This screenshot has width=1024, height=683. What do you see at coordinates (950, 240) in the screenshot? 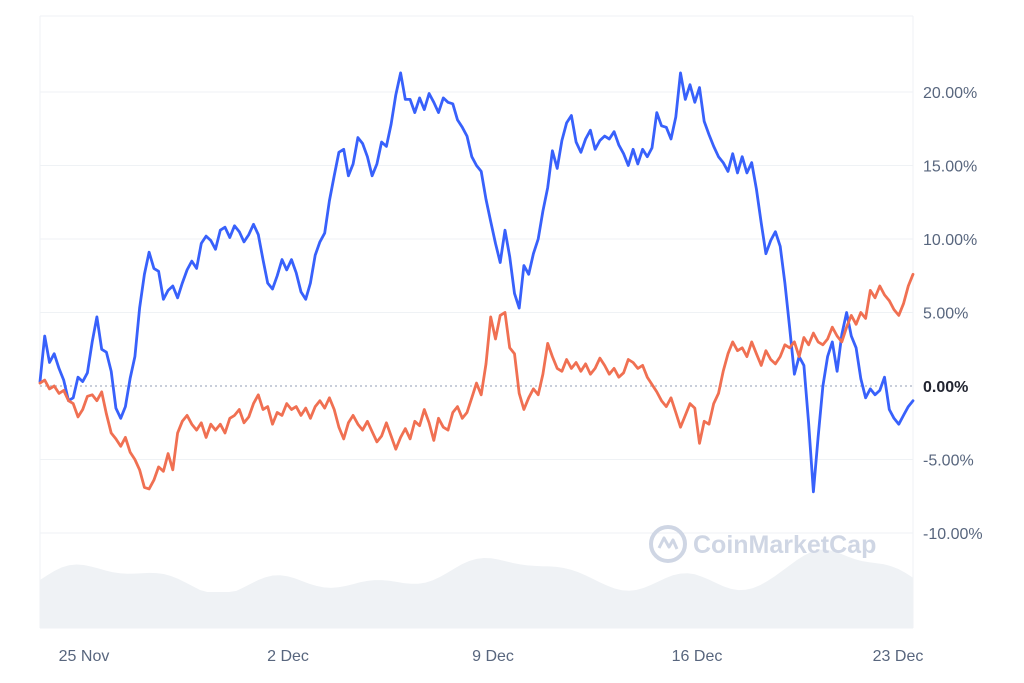
I see `y-tick-label: 10.00%` at bounding box center [950, 240].